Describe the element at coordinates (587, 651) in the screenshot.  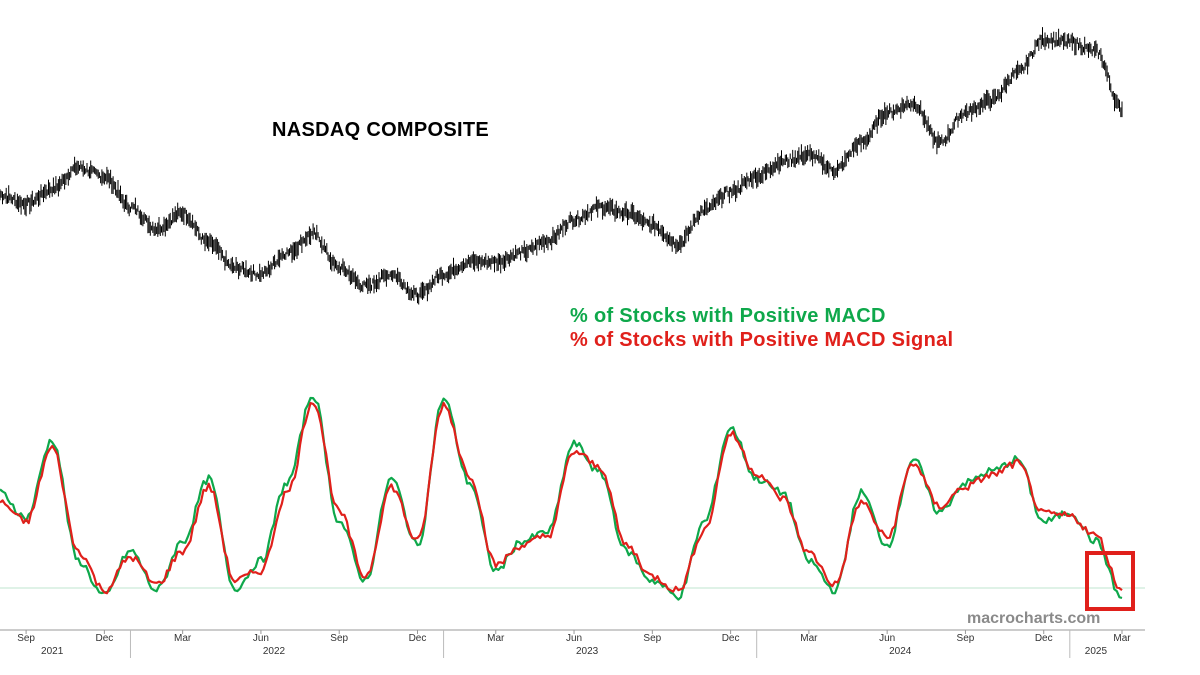
I see `x-year-label: 2023` at that location.